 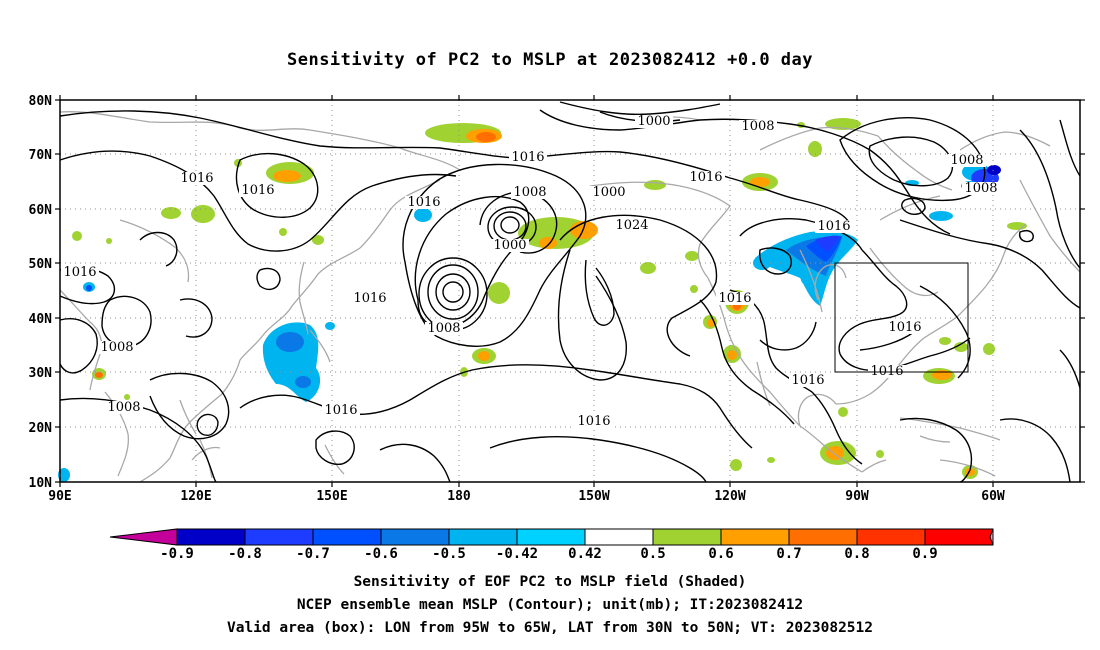 What do you see at coordinates (459, 496) in the screenshot?
I see `lon-tick-label: 180` at bounding box center [459, 496].